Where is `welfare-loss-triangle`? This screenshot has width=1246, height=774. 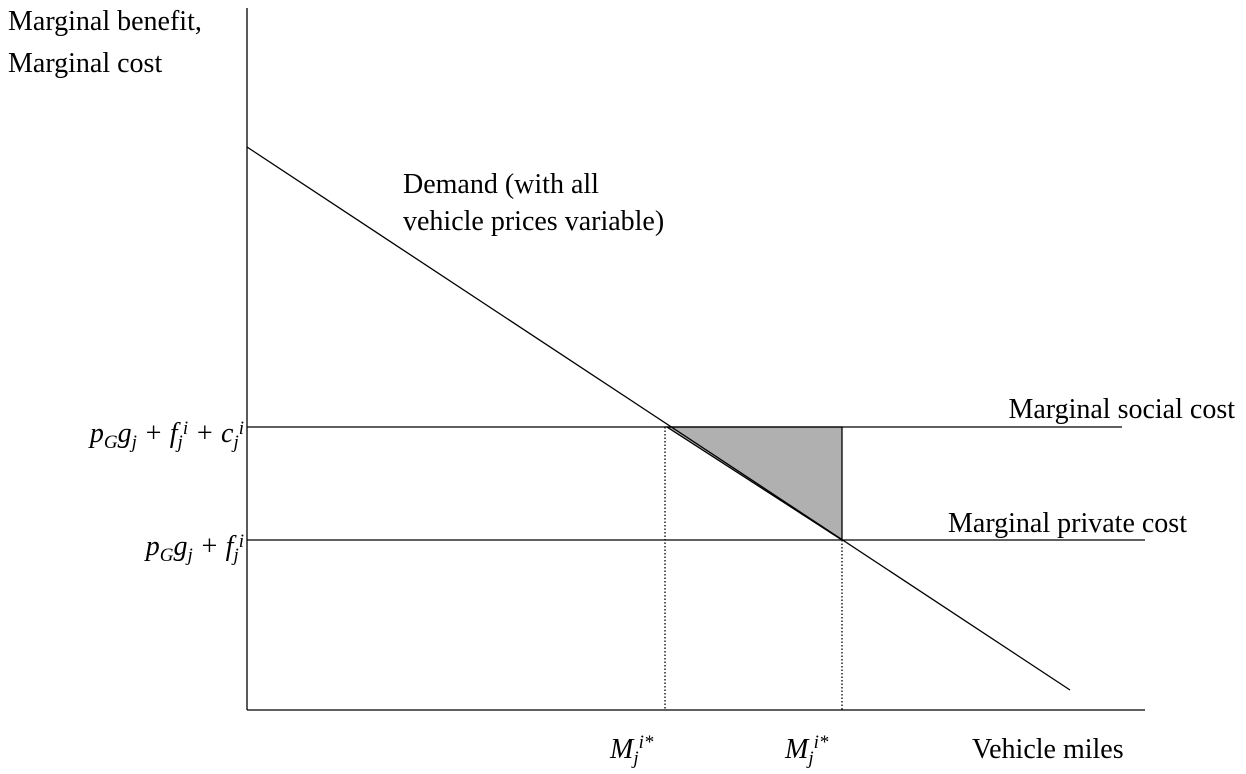
welfare-loss-triangle is located at coordinates (753, 484).